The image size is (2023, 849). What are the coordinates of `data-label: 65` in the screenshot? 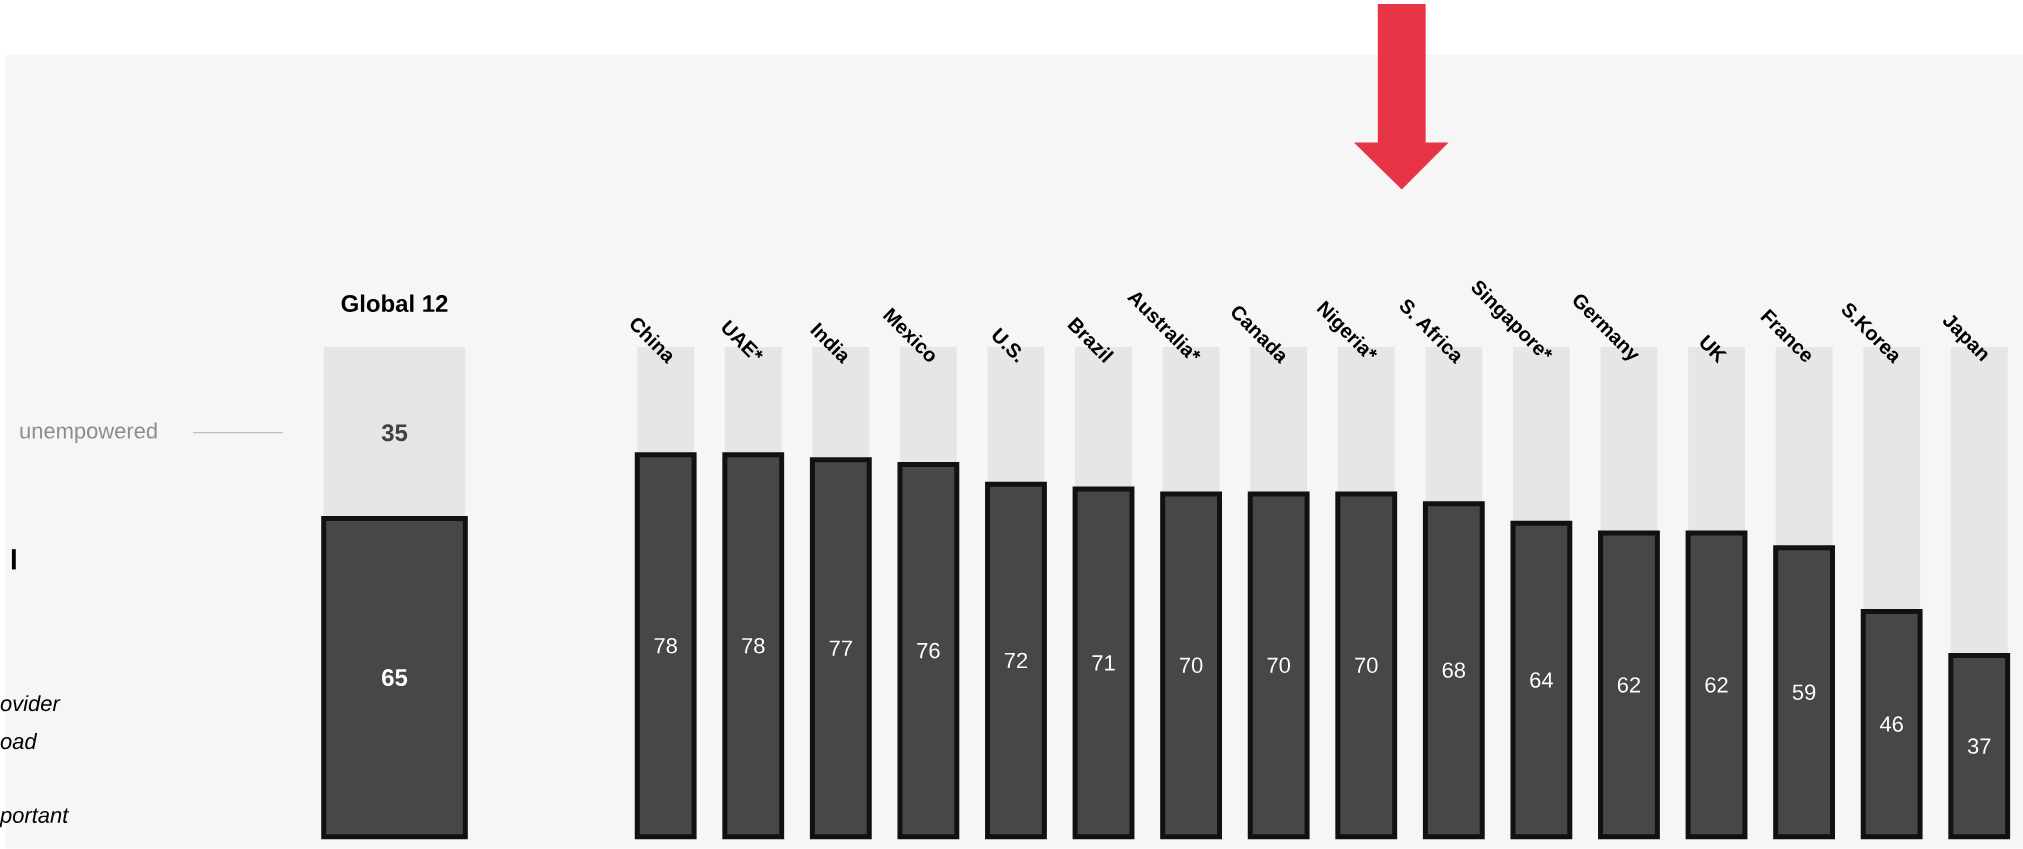 It's located at (395, 678).